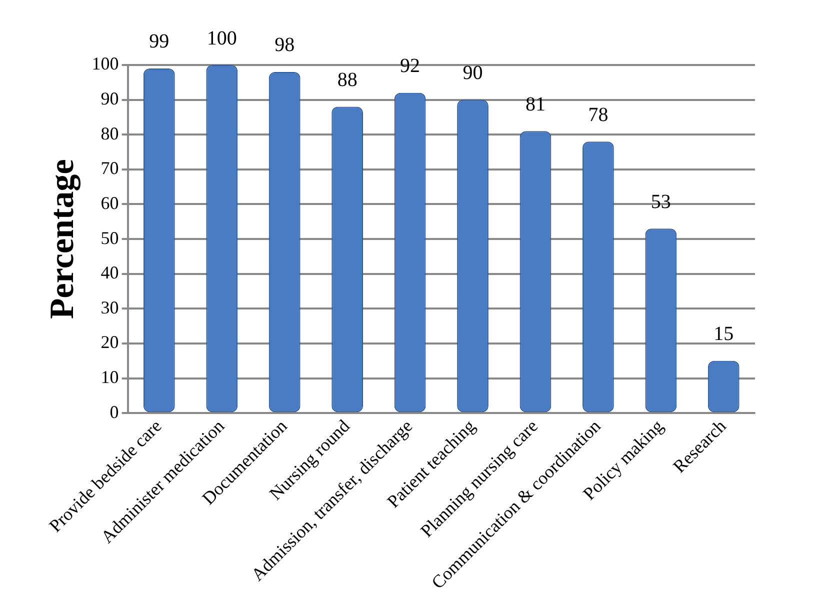  What do you see at coordinates (598, 115) in the screenshot?
I see `data-label: 78` at bounding box center [598, 115].